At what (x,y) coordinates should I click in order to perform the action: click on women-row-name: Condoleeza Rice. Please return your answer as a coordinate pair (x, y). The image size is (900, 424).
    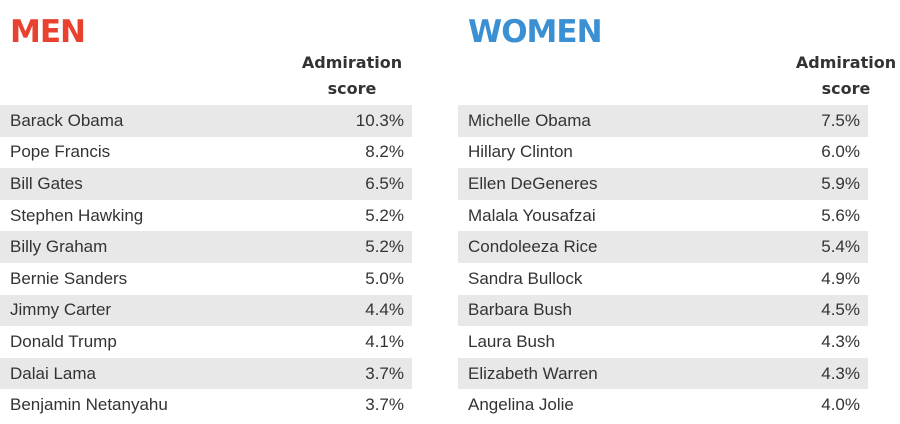
    Looking at the image, I should click on (533, 247).